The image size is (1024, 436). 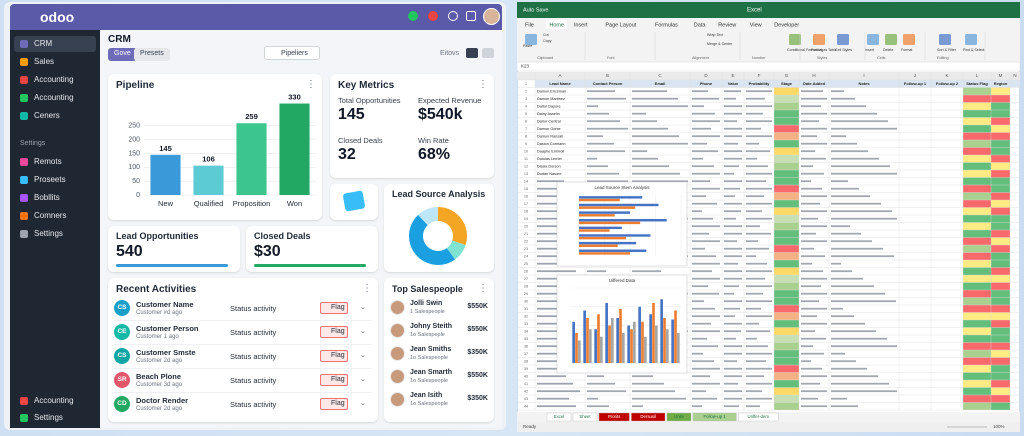 I want to click on ribbon-tab: Developer, so click(x=786, y=25).